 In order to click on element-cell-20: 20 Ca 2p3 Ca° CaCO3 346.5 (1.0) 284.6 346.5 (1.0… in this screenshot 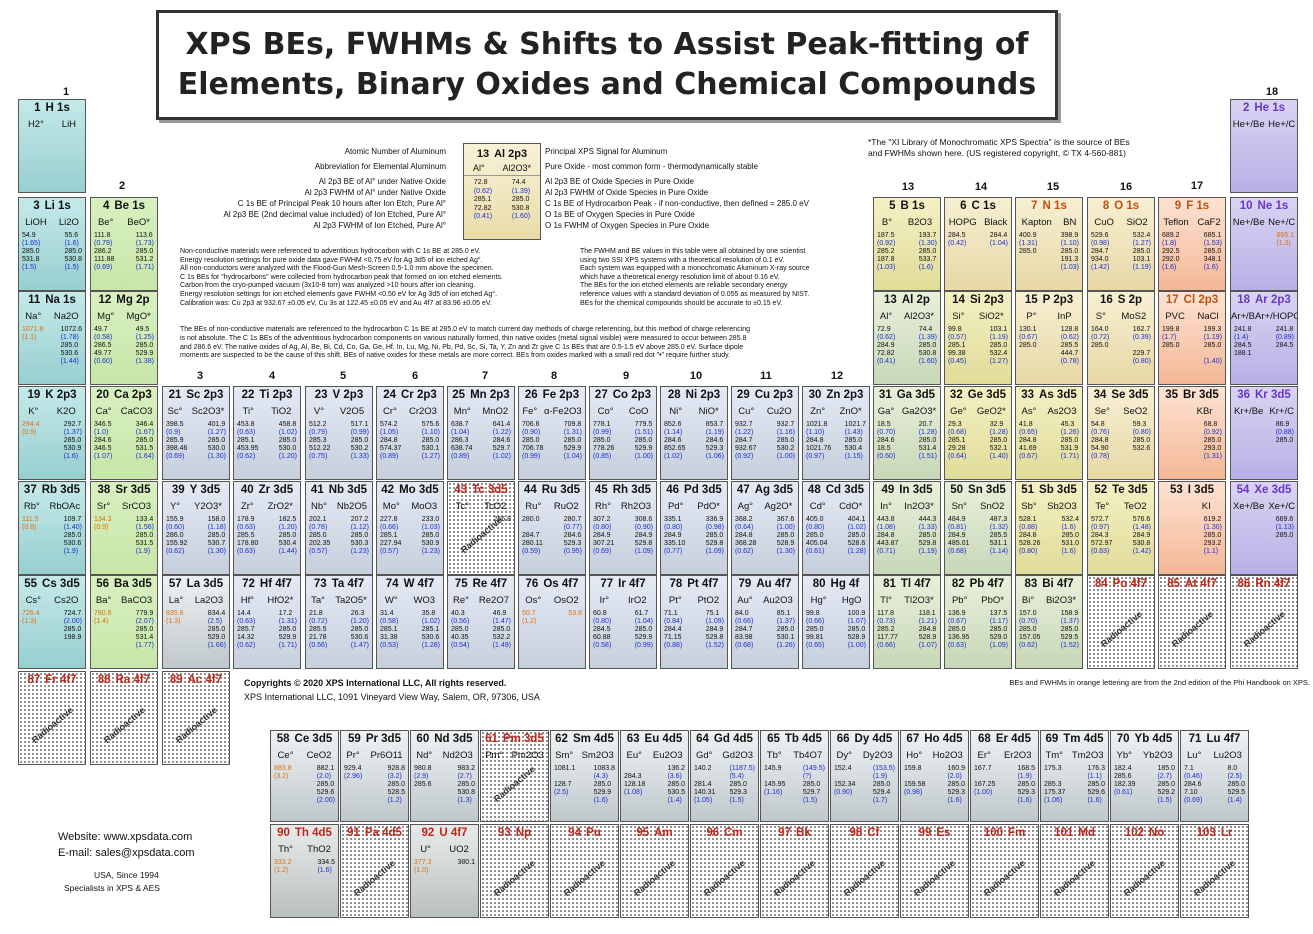, I will do `click(124, 433)`.